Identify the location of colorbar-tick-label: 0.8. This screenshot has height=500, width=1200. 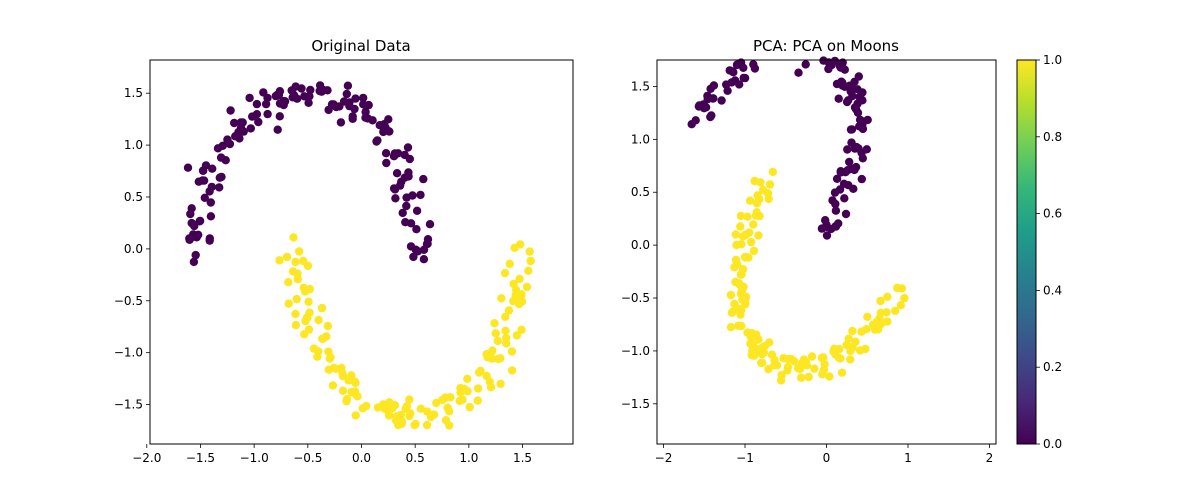
(1052, 137).